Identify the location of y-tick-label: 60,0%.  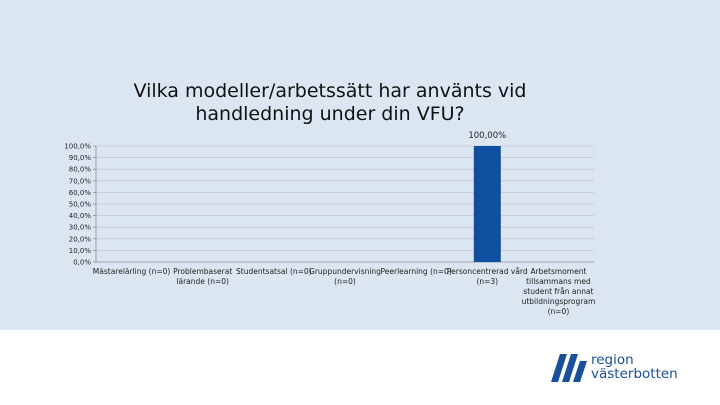
(80, 193).